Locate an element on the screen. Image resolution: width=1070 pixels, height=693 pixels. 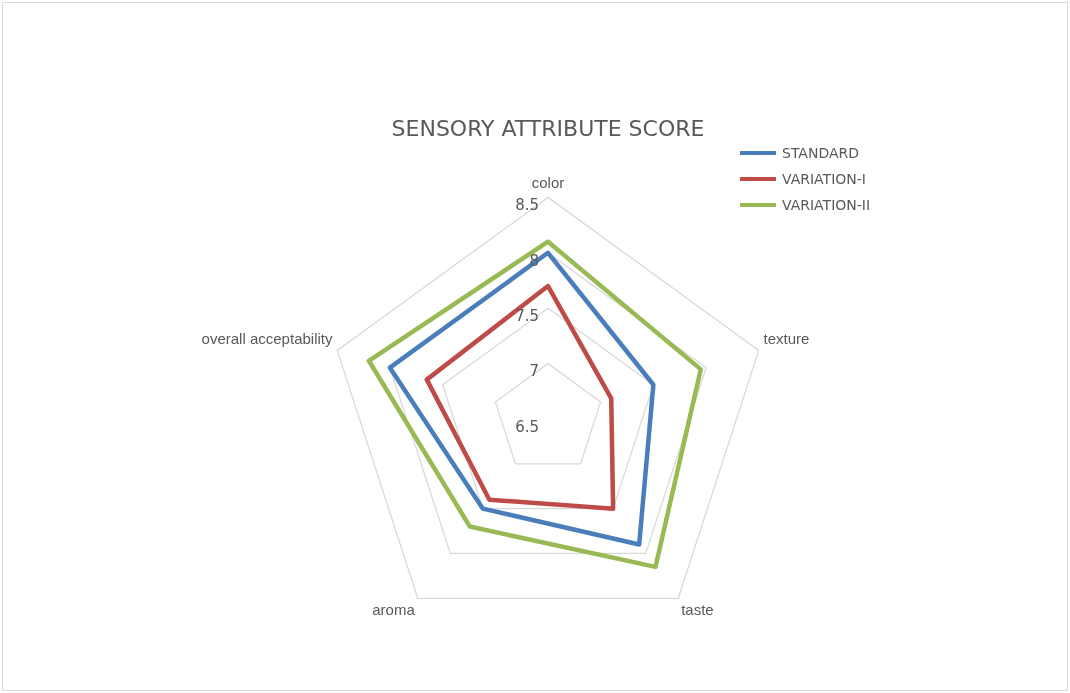
y-tick-label: 7 is located at coordinates (534, 371).